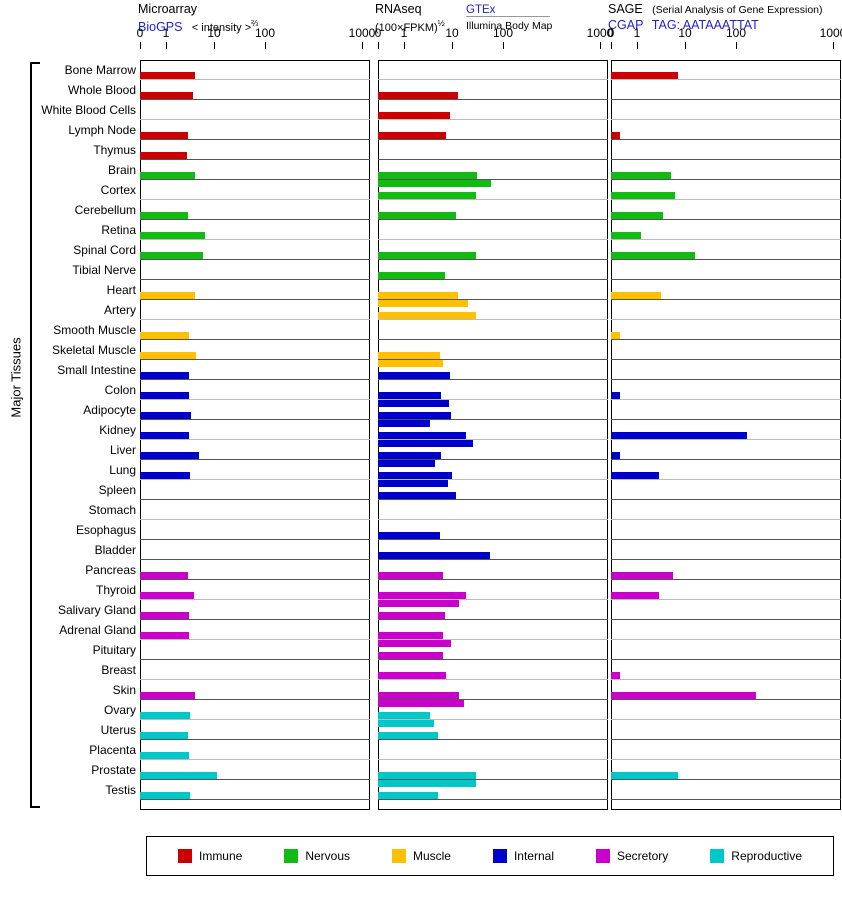 The image size is (842, 900). What do you see at coordinates (122, 470) in the screenshot?
I see `tissue-label: Lung` at bounding box center [122, 470].